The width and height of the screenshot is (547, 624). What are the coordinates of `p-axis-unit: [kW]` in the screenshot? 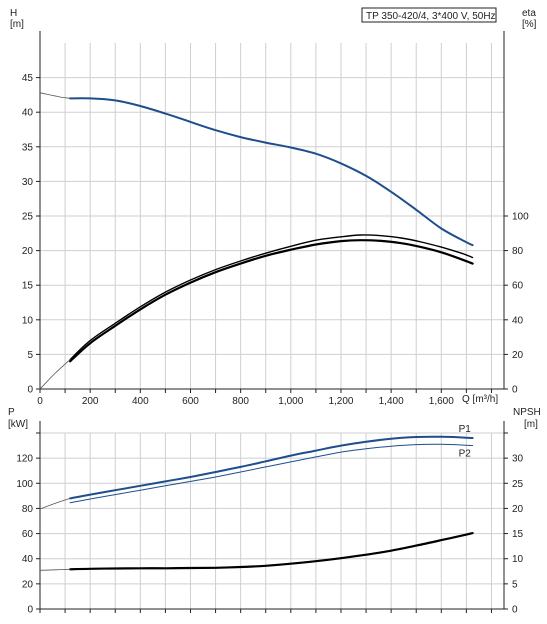 It's located at (18, 424).